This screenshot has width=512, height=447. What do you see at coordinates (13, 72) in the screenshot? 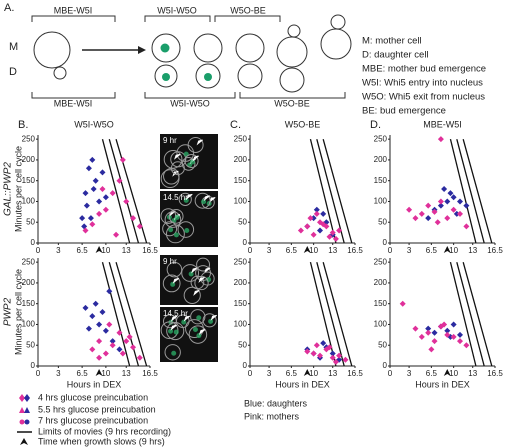
I see `cell-label: D` at bounding box center [13, 72].